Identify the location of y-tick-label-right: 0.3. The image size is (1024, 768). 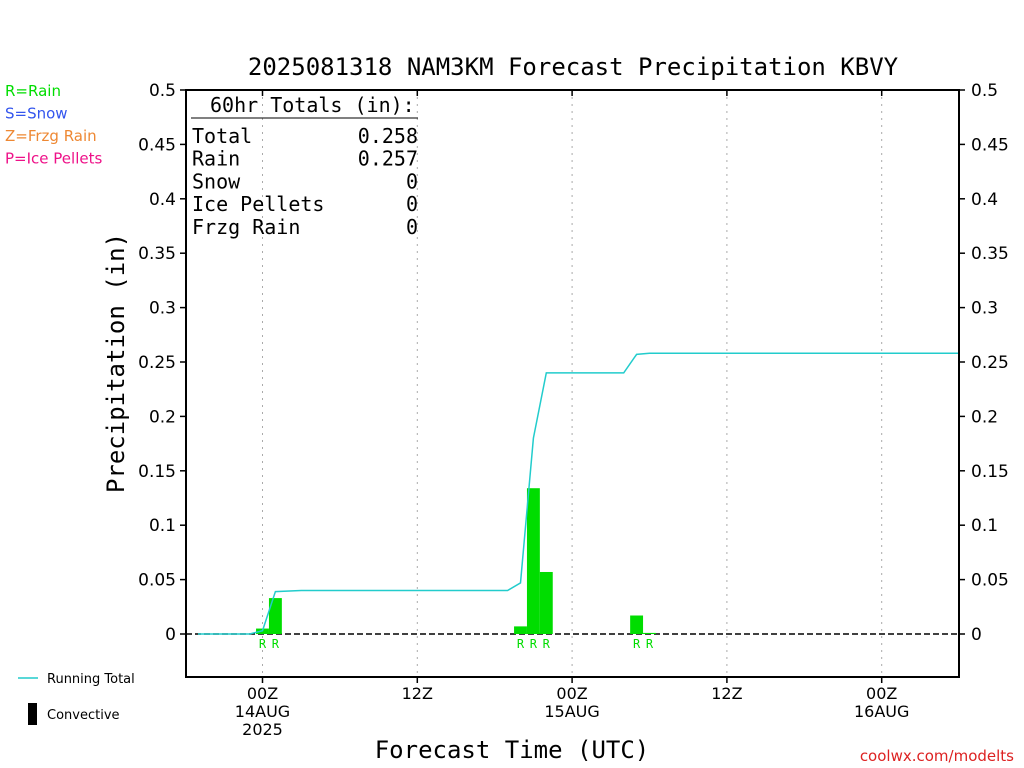
(984, 309).